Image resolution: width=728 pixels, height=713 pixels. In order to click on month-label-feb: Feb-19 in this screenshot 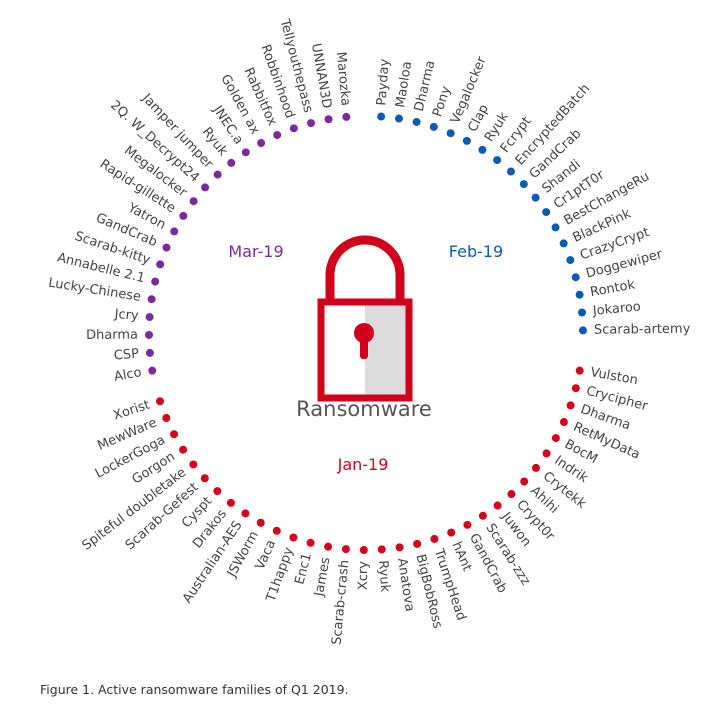, I will do `click(476, 251)`.